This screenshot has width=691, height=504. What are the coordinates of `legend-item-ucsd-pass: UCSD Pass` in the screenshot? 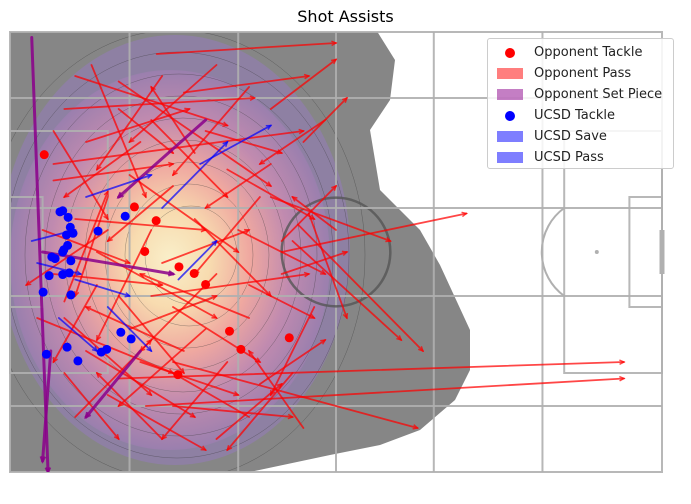 It's located at (580, 157).